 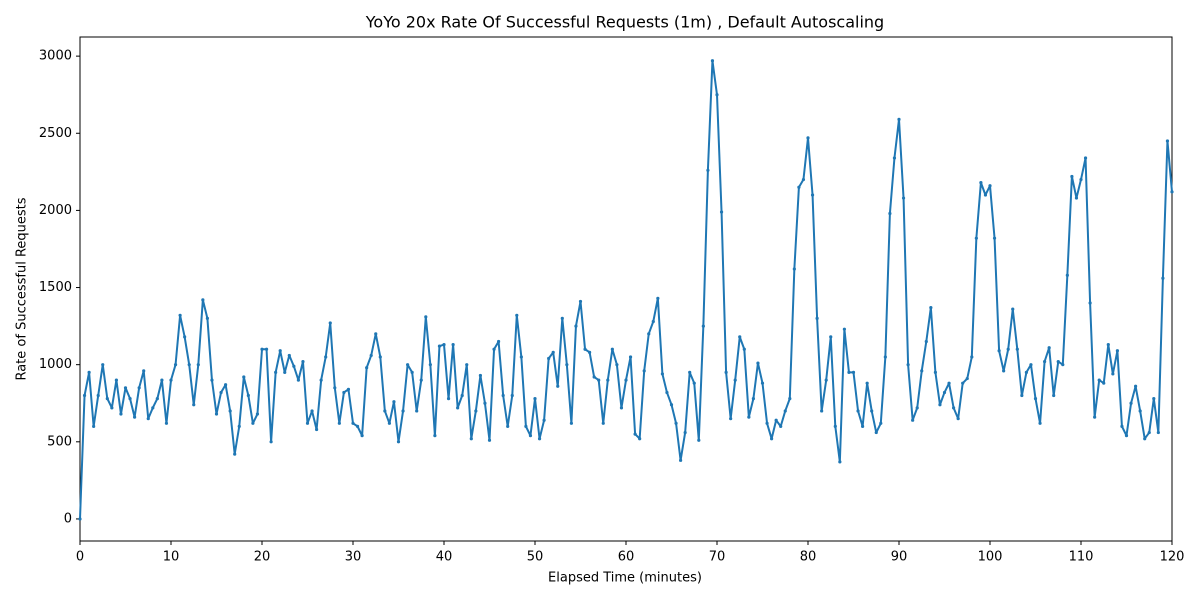 What do you see at coordinates (55, 210) in the screenshot?
I see `y-tick-label: 2000` at bounding box center [55, 210].